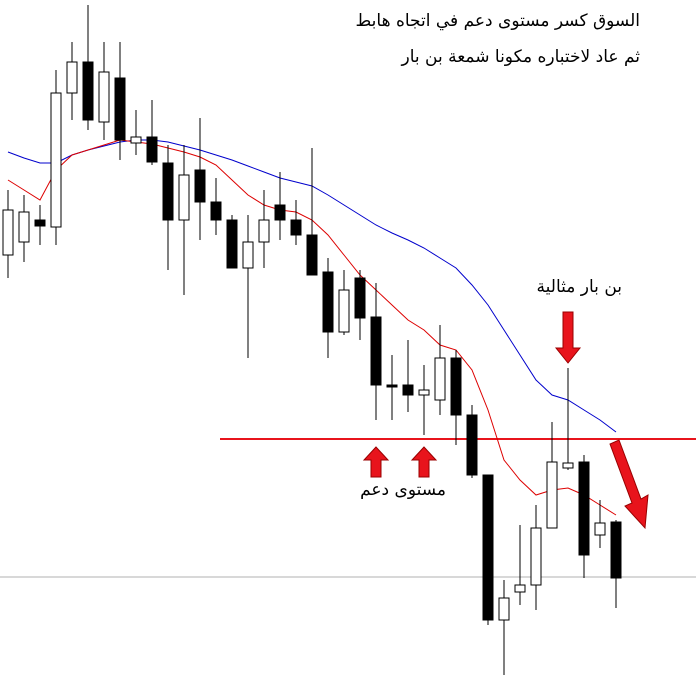  I want to click on annotation: بن بار مثالية, so click(579, 287).